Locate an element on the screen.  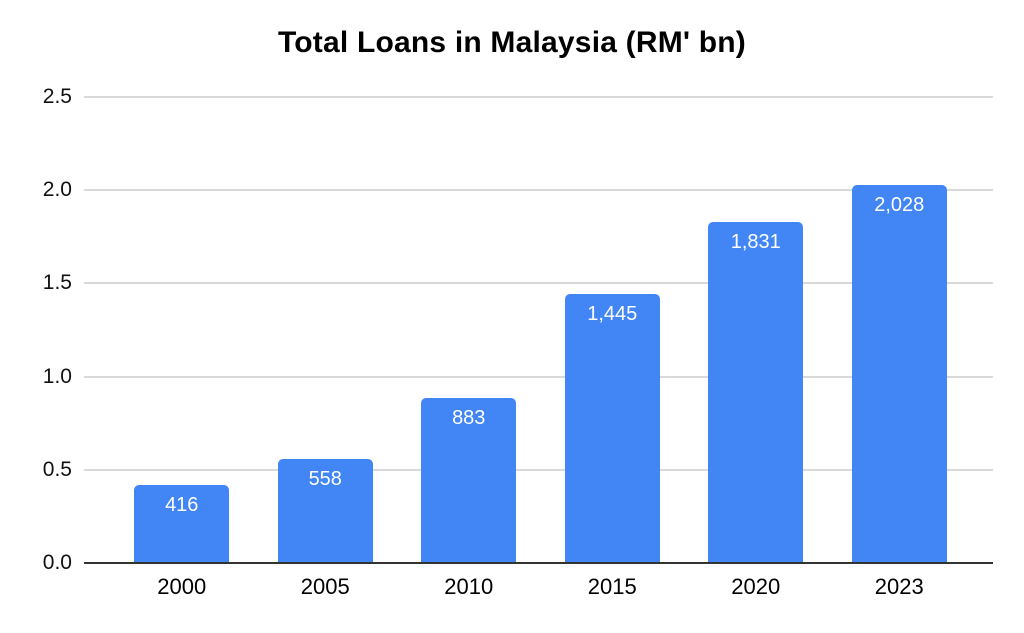
y-tick-label: 0.5 is located at coordinates (57, 469).